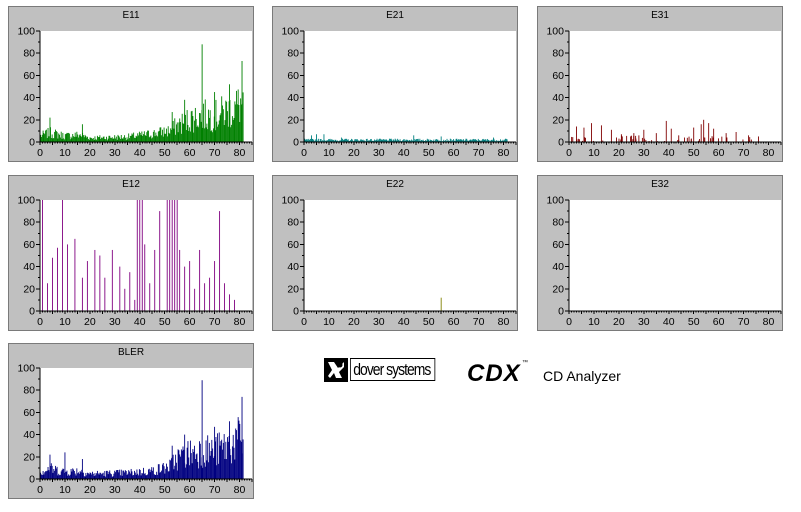  What do you see at coordinates (494, 373) in the screenshot?
I see `product-name: CDX` at bounding box center [494, 373].